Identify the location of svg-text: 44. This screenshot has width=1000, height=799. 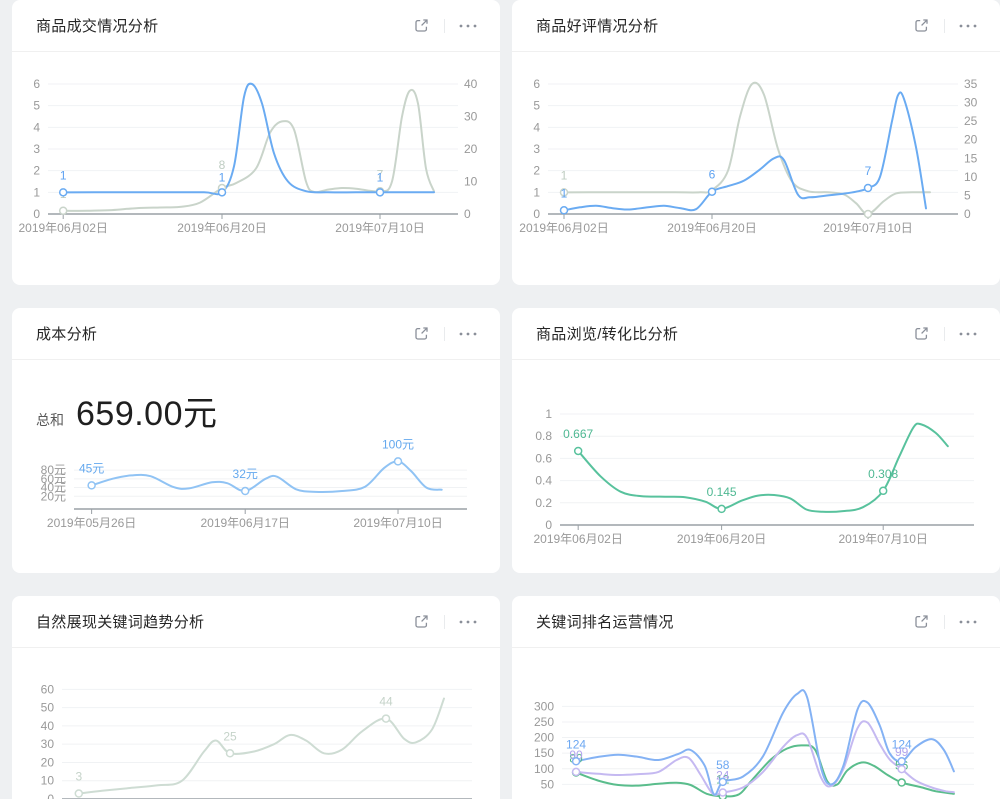
(386, 702).